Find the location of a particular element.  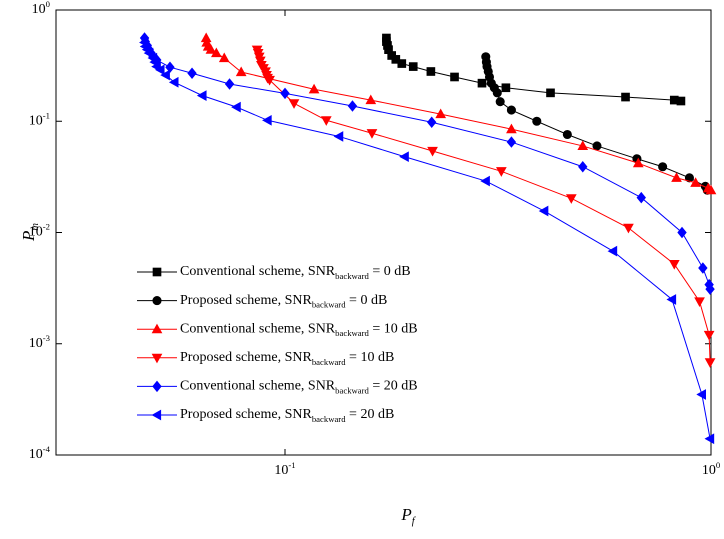

legend-label: Proposed scheme, SNRbackward = 20 dB is located at coordinates (287, 415).